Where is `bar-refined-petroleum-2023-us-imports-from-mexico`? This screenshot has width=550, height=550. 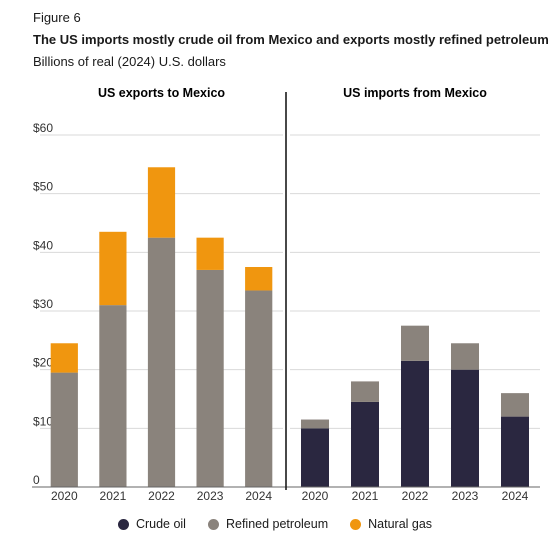
bar-refined-petroleum-2023-us-imports-from-mexico is located at coordinates (465, 356).